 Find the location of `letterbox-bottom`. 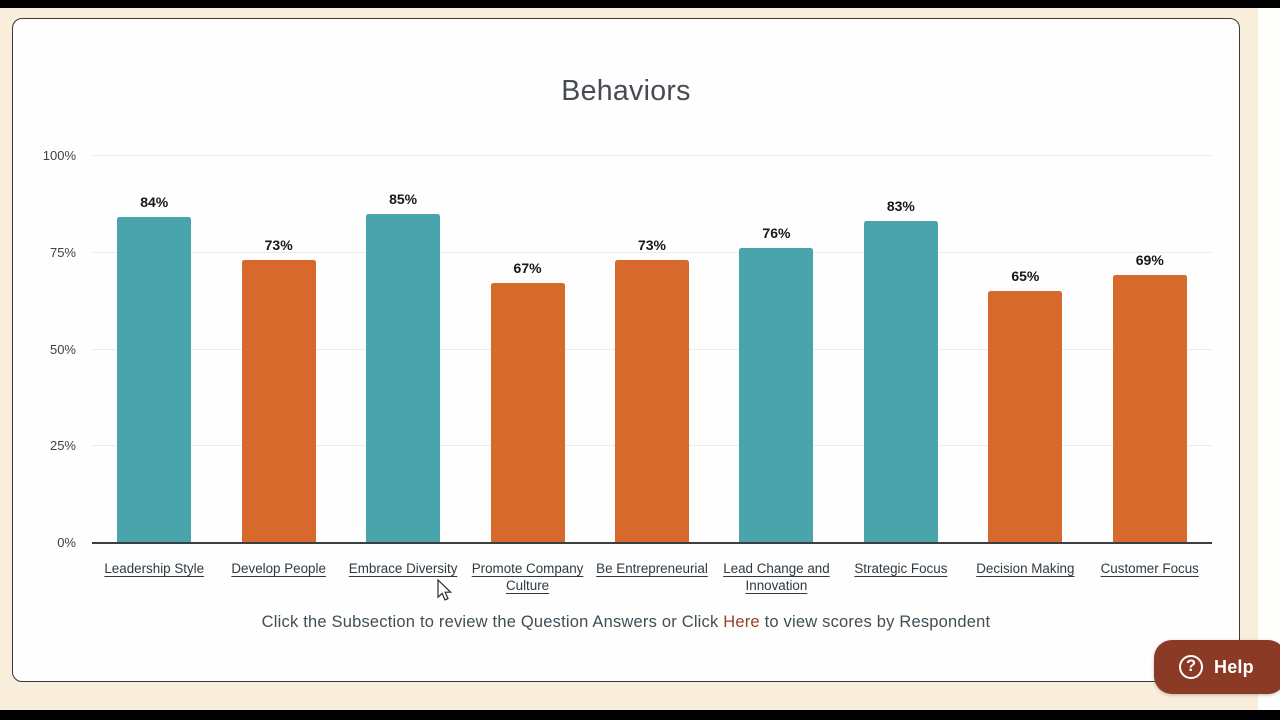

letterbox-bottom is located at coordinates (640, 715).